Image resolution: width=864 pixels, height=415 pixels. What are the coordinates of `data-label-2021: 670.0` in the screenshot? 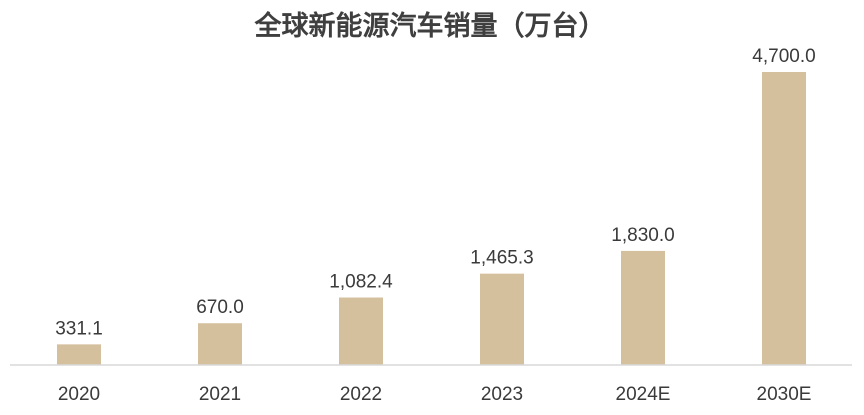 It's located at (220, 307).